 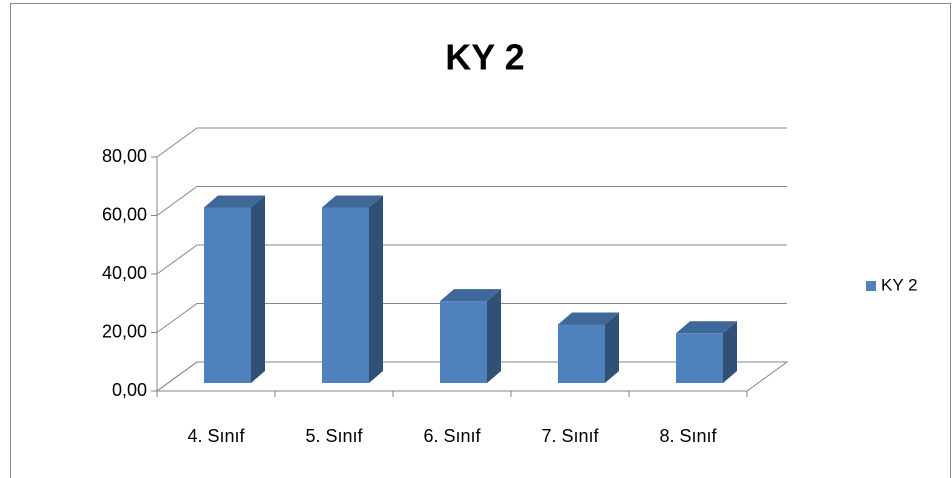 What do you see at coordinates (124, 214) in the screenshot?
I see `y-tick-label: 60,00` at bounding box center [124, 214].